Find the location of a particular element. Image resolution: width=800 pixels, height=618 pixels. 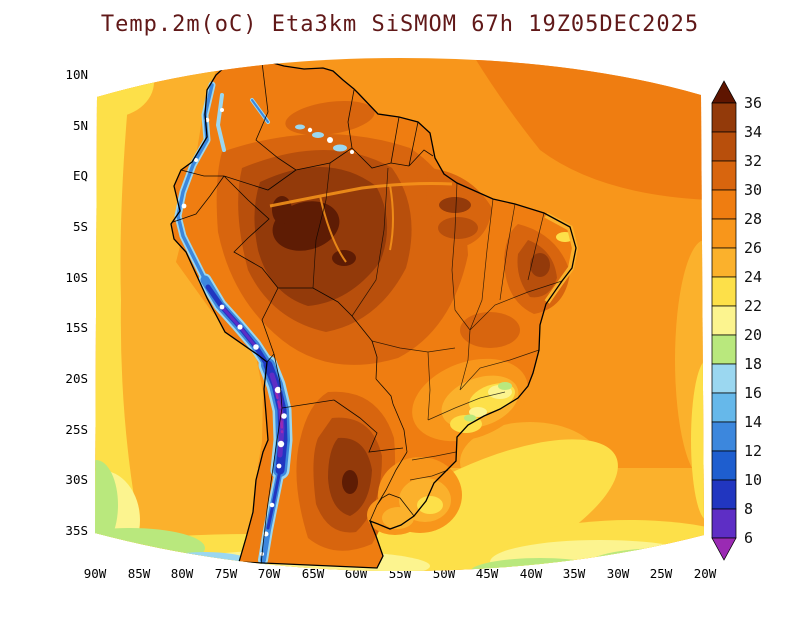

colorbar-arrow-bottom is located at coordinates (724, 549).